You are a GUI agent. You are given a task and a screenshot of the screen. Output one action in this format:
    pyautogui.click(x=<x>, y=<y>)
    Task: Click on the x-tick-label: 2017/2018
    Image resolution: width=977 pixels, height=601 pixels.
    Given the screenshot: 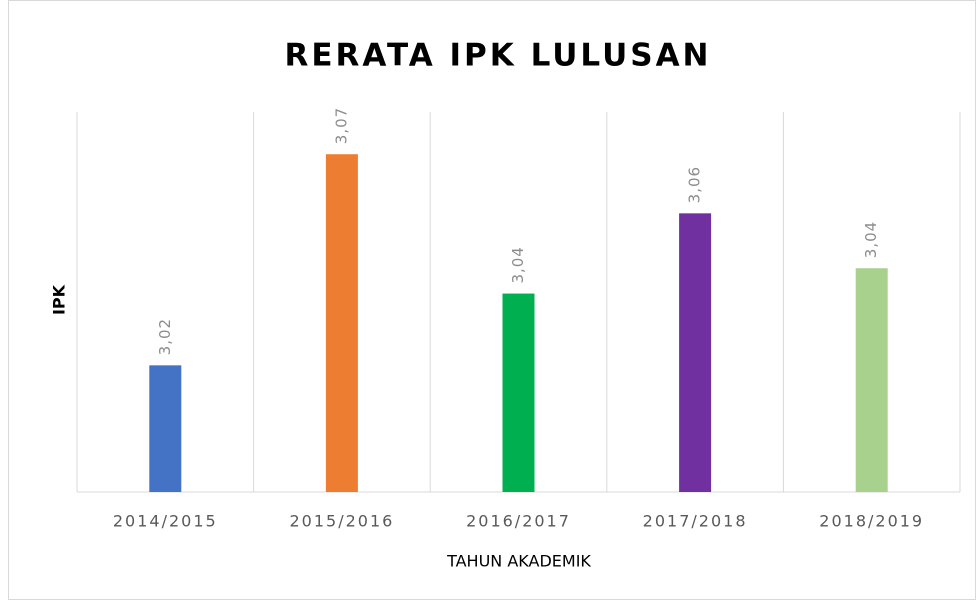 What is the action you would take?
    pyautogui.click(x=695, y=521)
    